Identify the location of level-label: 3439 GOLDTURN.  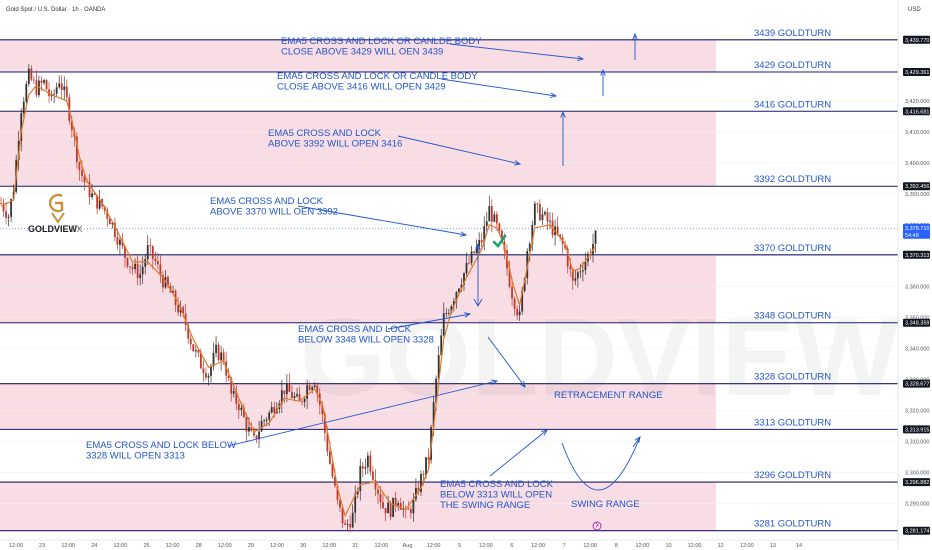
(792, 33).